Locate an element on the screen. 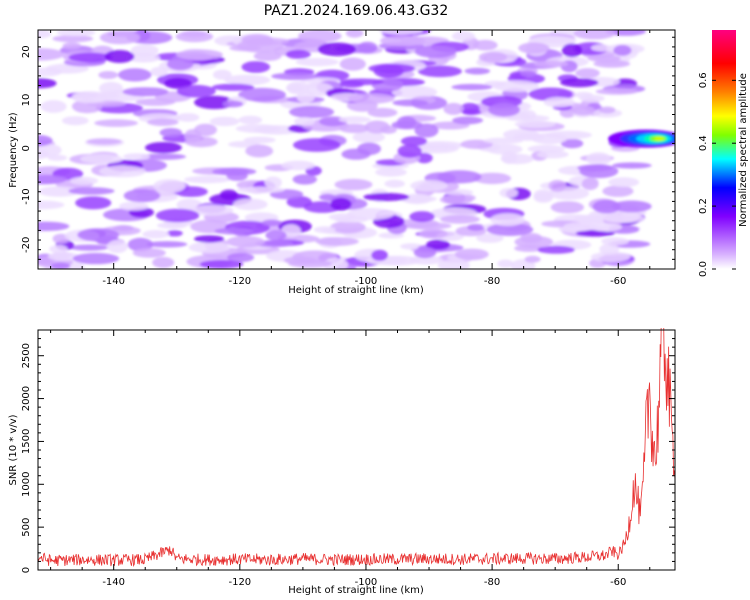 This screenshot has height=600, width=750. colorbar-tick-label: 0.0 is located at coordinates (703, 269).